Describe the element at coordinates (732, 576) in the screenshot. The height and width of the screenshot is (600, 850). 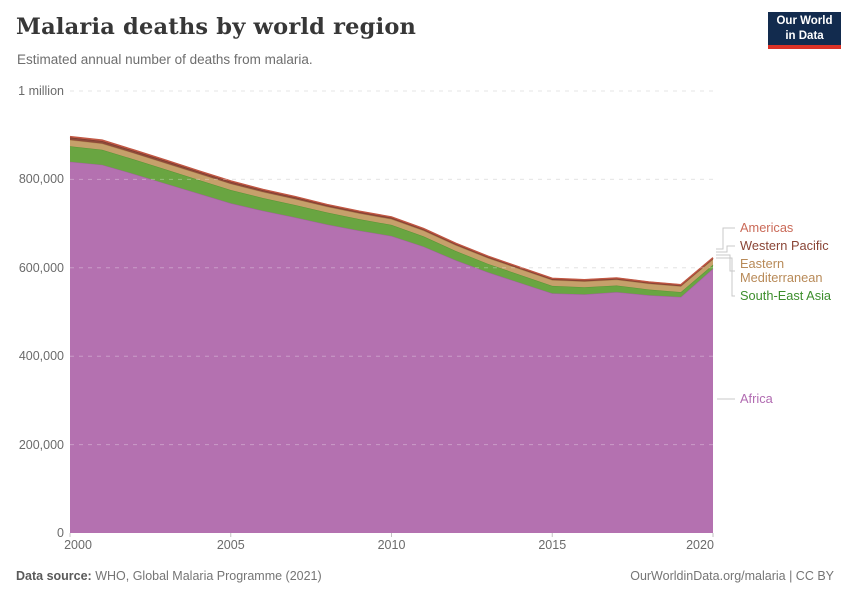
I see `credit-note: OurWorldinData.org/malaria | CC BY` at that location.